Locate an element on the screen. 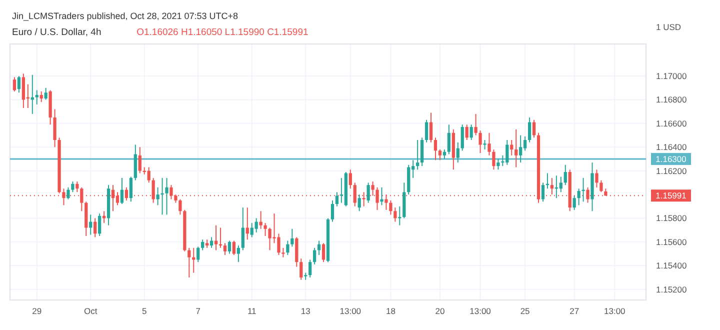  x-tick-label: 25 is located at coordinates (525, 311).